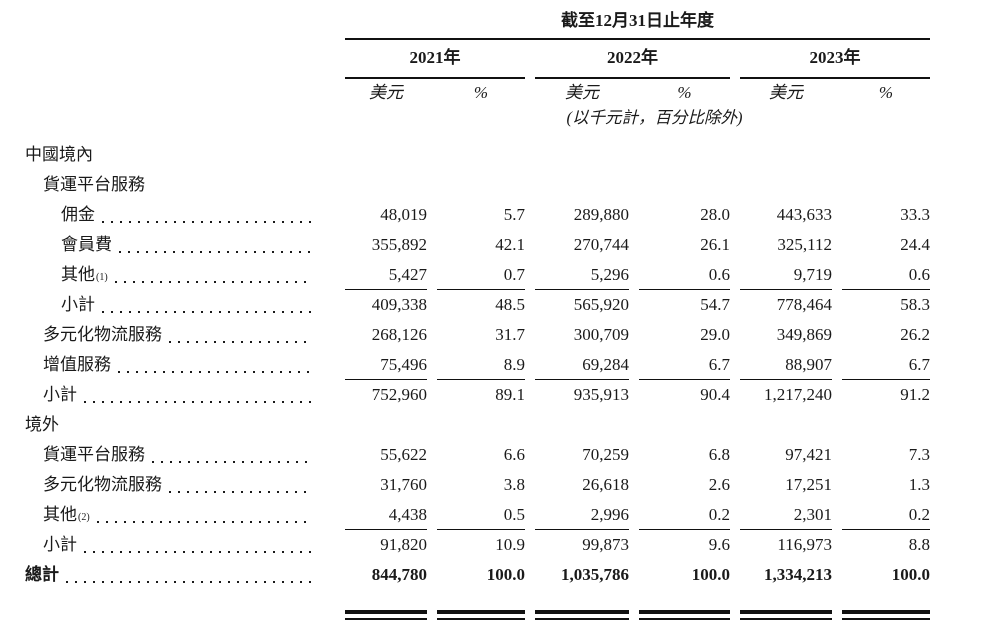 The width and height of the screenshot is (1005, 620). What do you see at coordinates (399, 394) in the screenshot?
I see `value-cell: 752,960` at bounding box center [399, 394].